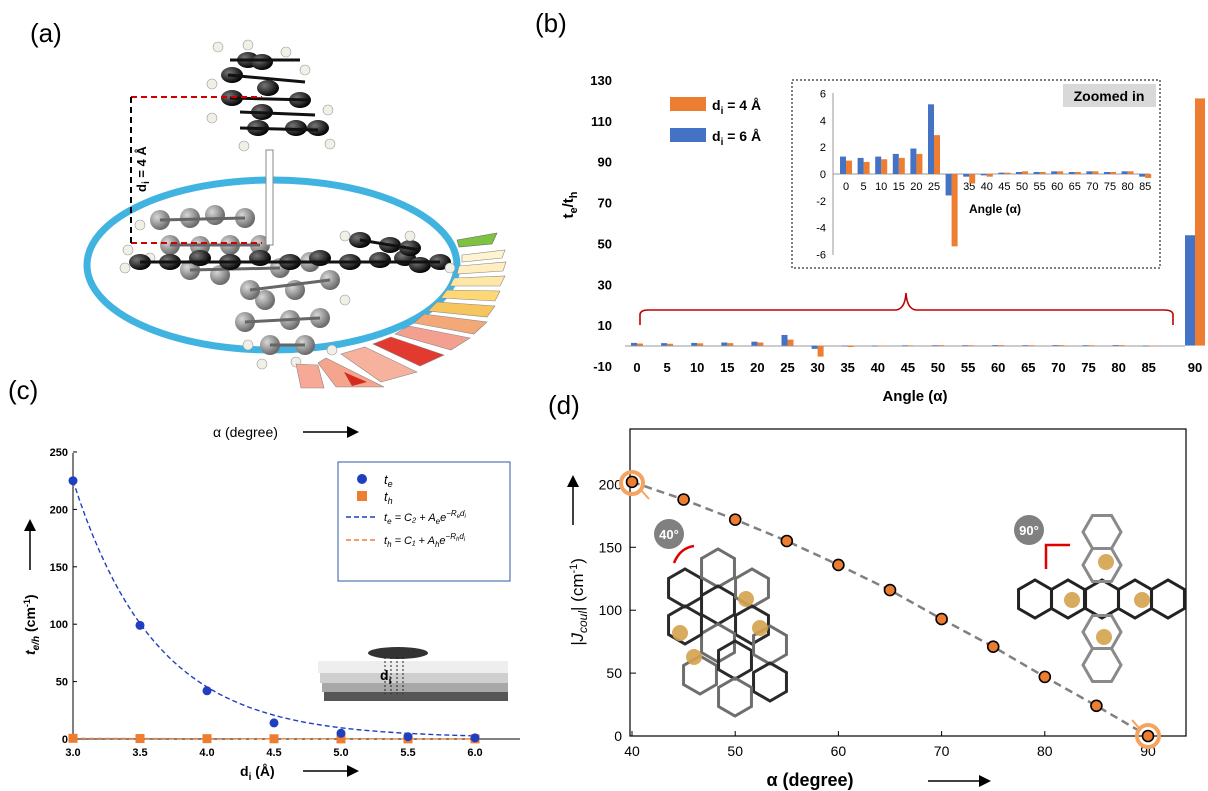 This screenshot has width=1208, height=791. I want to click on legend-label-6a: di = 6 Å, so click(736, 138).